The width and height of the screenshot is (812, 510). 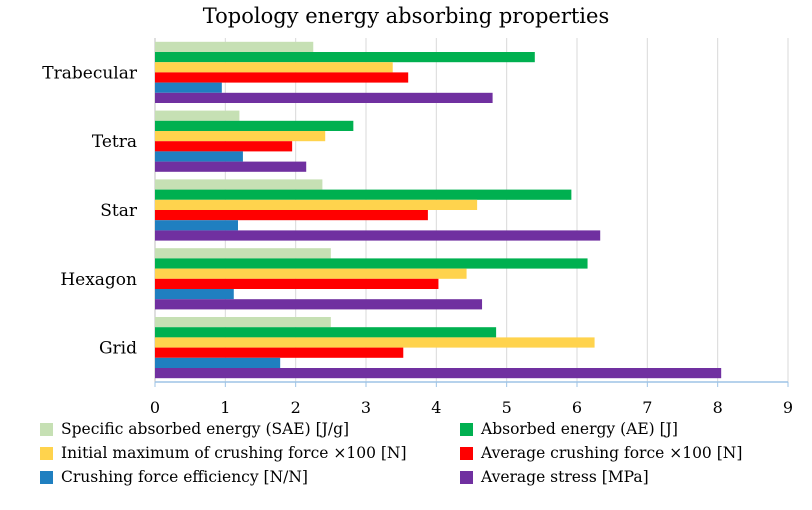 What do you see at coordinates (225, 407) in the screenshot?
I see `x-tick-label: 1` at bounding box center [225, 407].